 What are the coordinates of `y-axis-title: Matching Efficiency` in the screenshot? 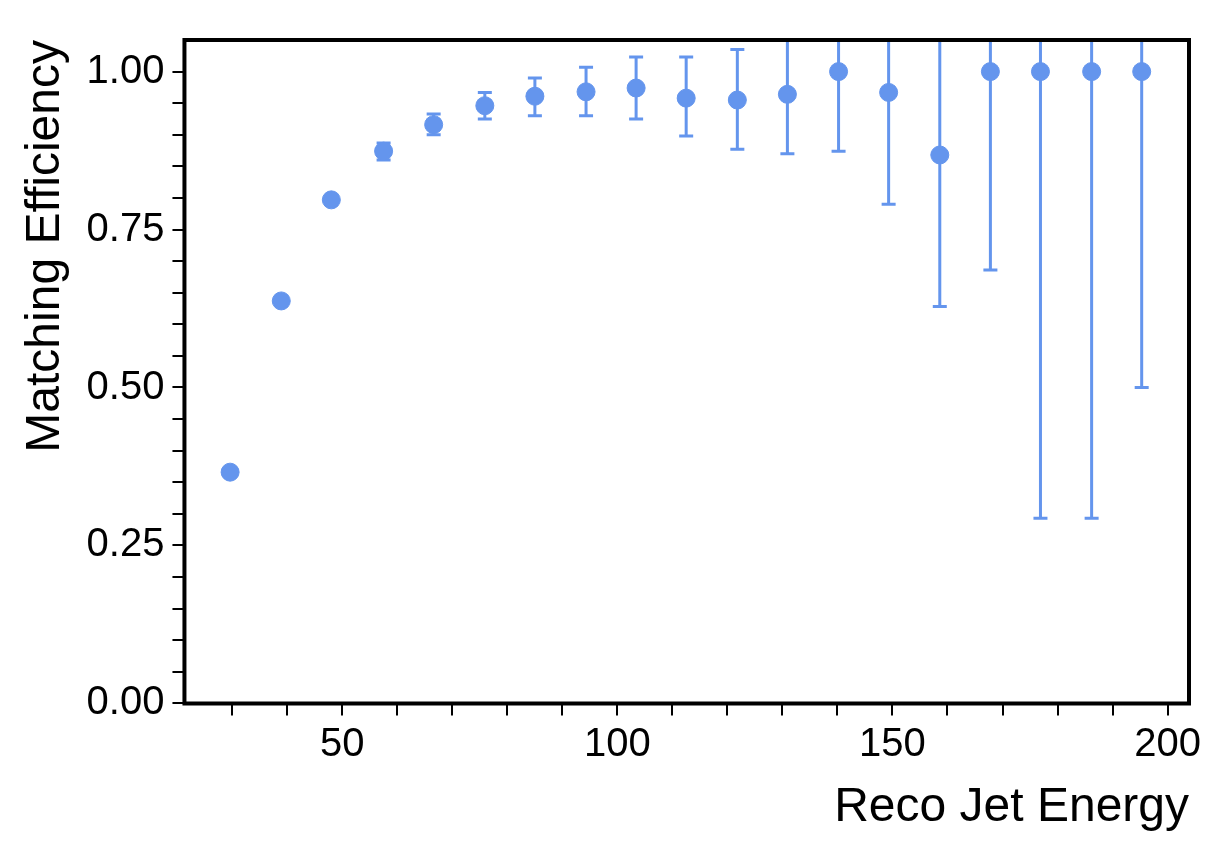 It's located at (43, 246).